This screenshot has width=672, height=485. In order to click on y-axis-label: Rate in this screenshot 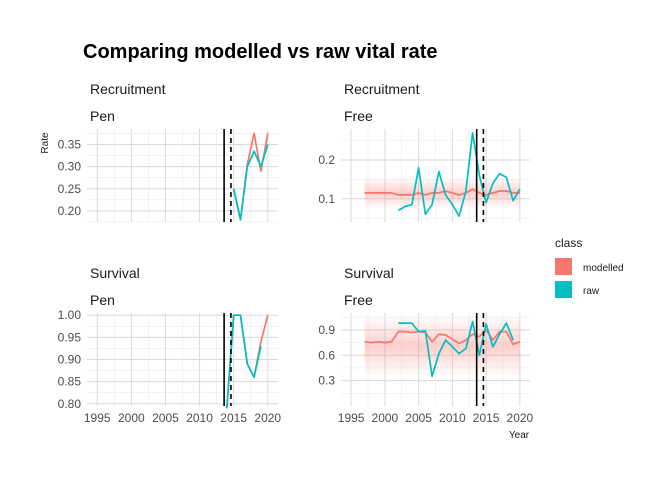, I will do `click(45, 143)`.